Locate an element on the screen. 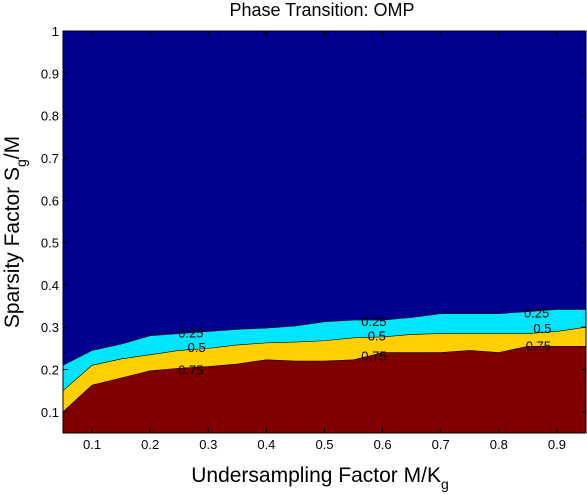  x-axis-label-subscript: g is located at coordinates (445, 484).